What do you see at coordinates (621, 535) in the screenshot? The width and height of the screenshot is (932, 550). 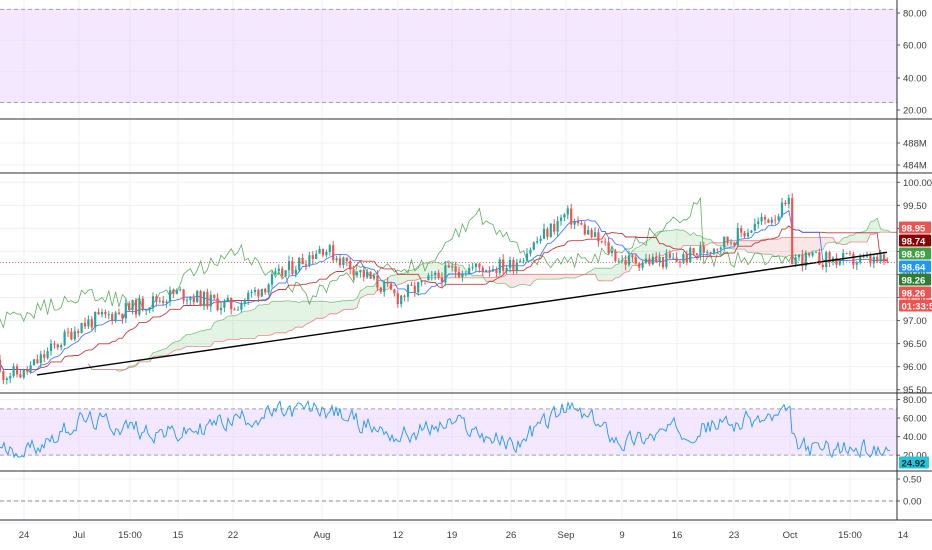 I see `time-axis-label: 9` at bounding box center [621, 535].